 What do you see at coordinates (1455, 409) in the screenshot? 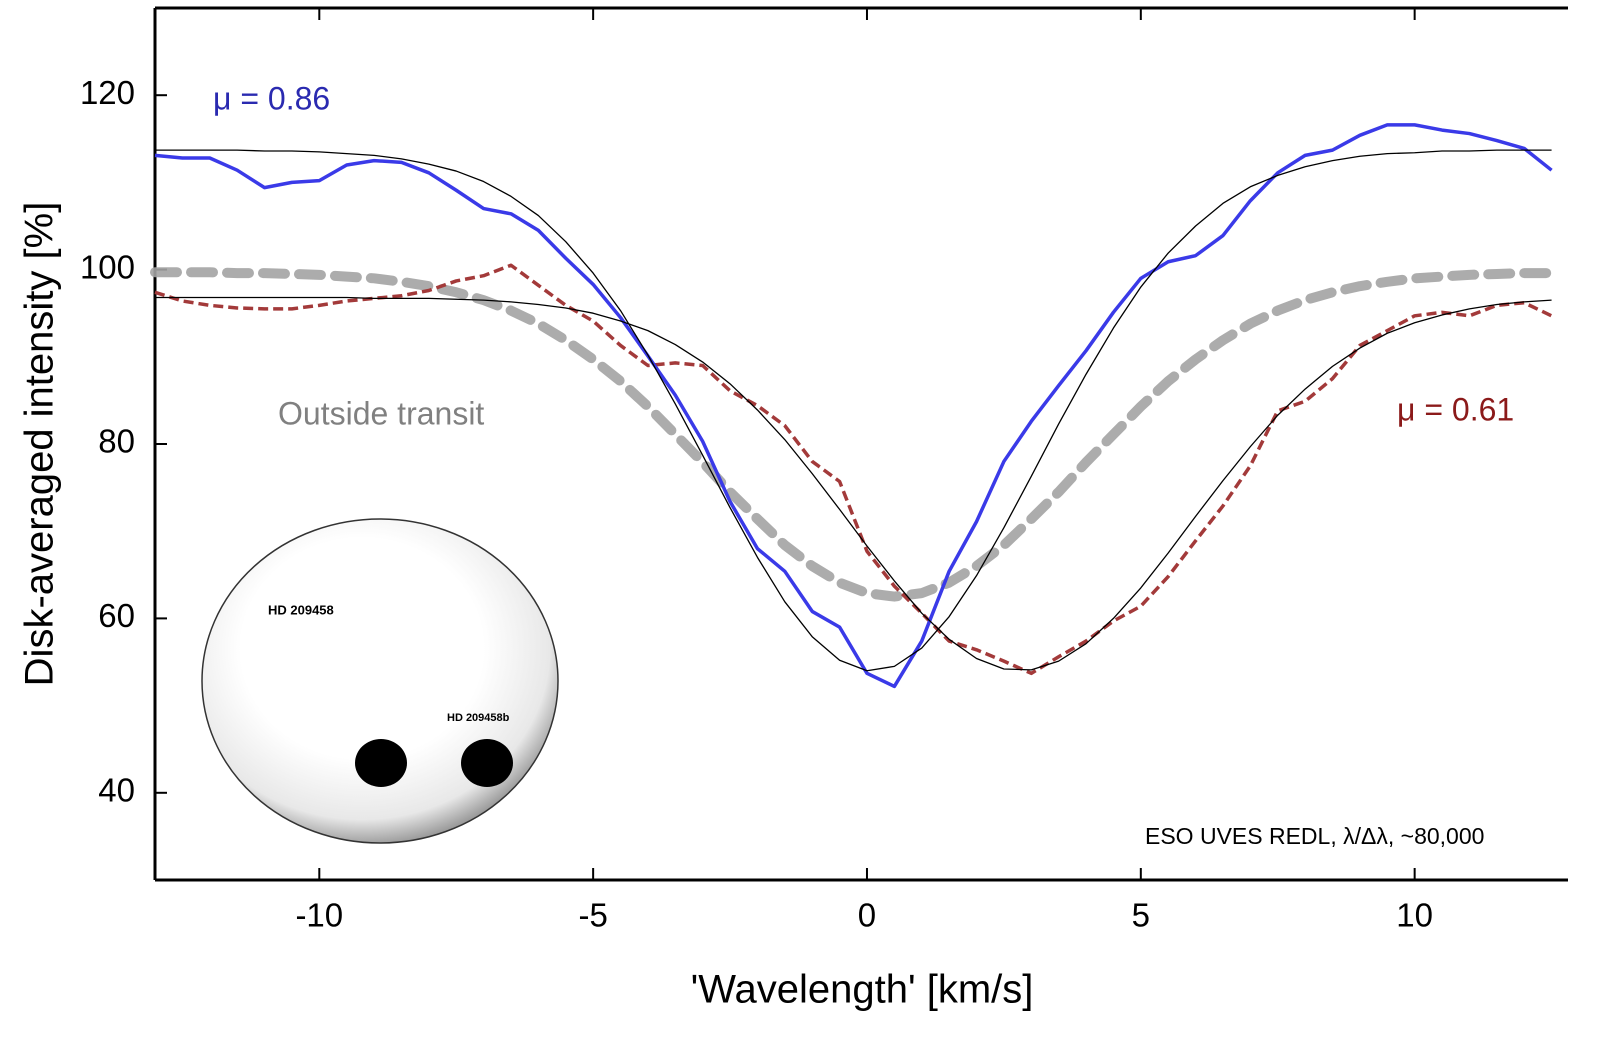
I see `series-annotation: μ = 0.61` at bounding box center [1455, 409].